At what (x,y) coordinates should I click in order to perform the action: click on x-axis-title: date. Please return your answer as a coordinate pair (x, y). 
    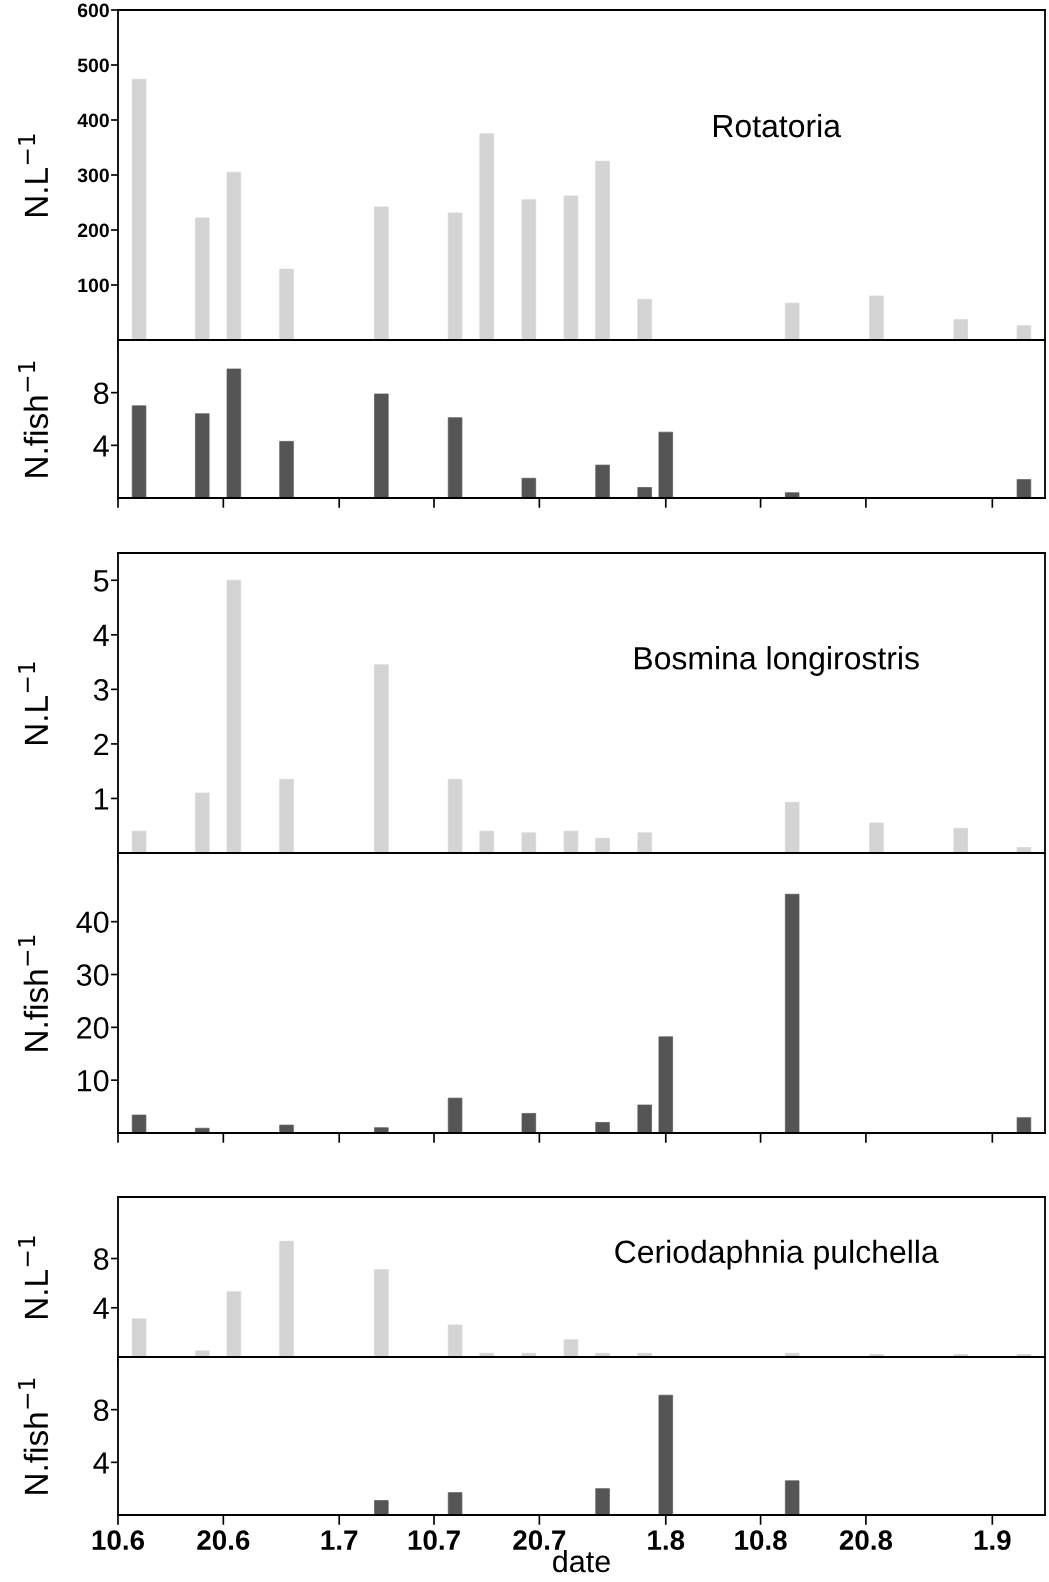
    Looking at the image, I should click on (581, 1561).